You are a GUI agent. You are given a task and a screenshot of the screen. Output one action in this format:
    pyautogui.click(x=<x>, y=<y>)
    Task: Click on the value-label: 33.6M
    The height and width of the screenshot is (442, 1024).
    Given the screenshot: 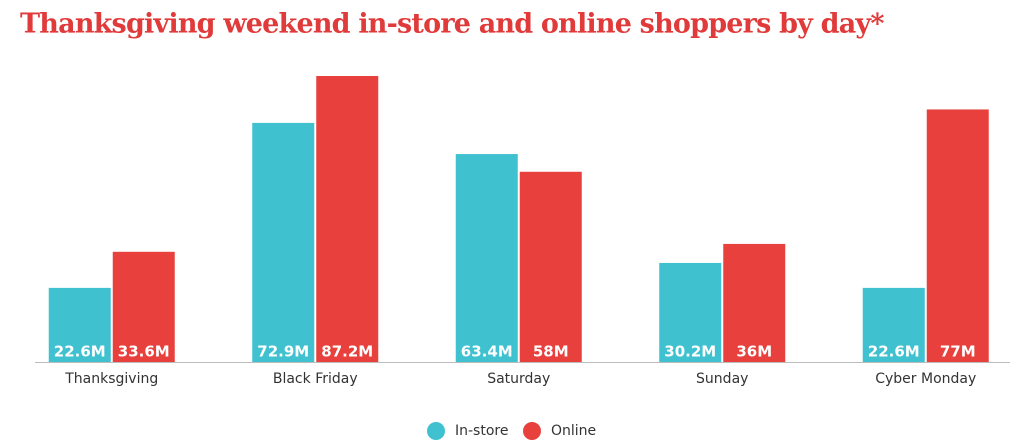 What is the action you would take?
    pyautogui.click(x=144, y=352)
    